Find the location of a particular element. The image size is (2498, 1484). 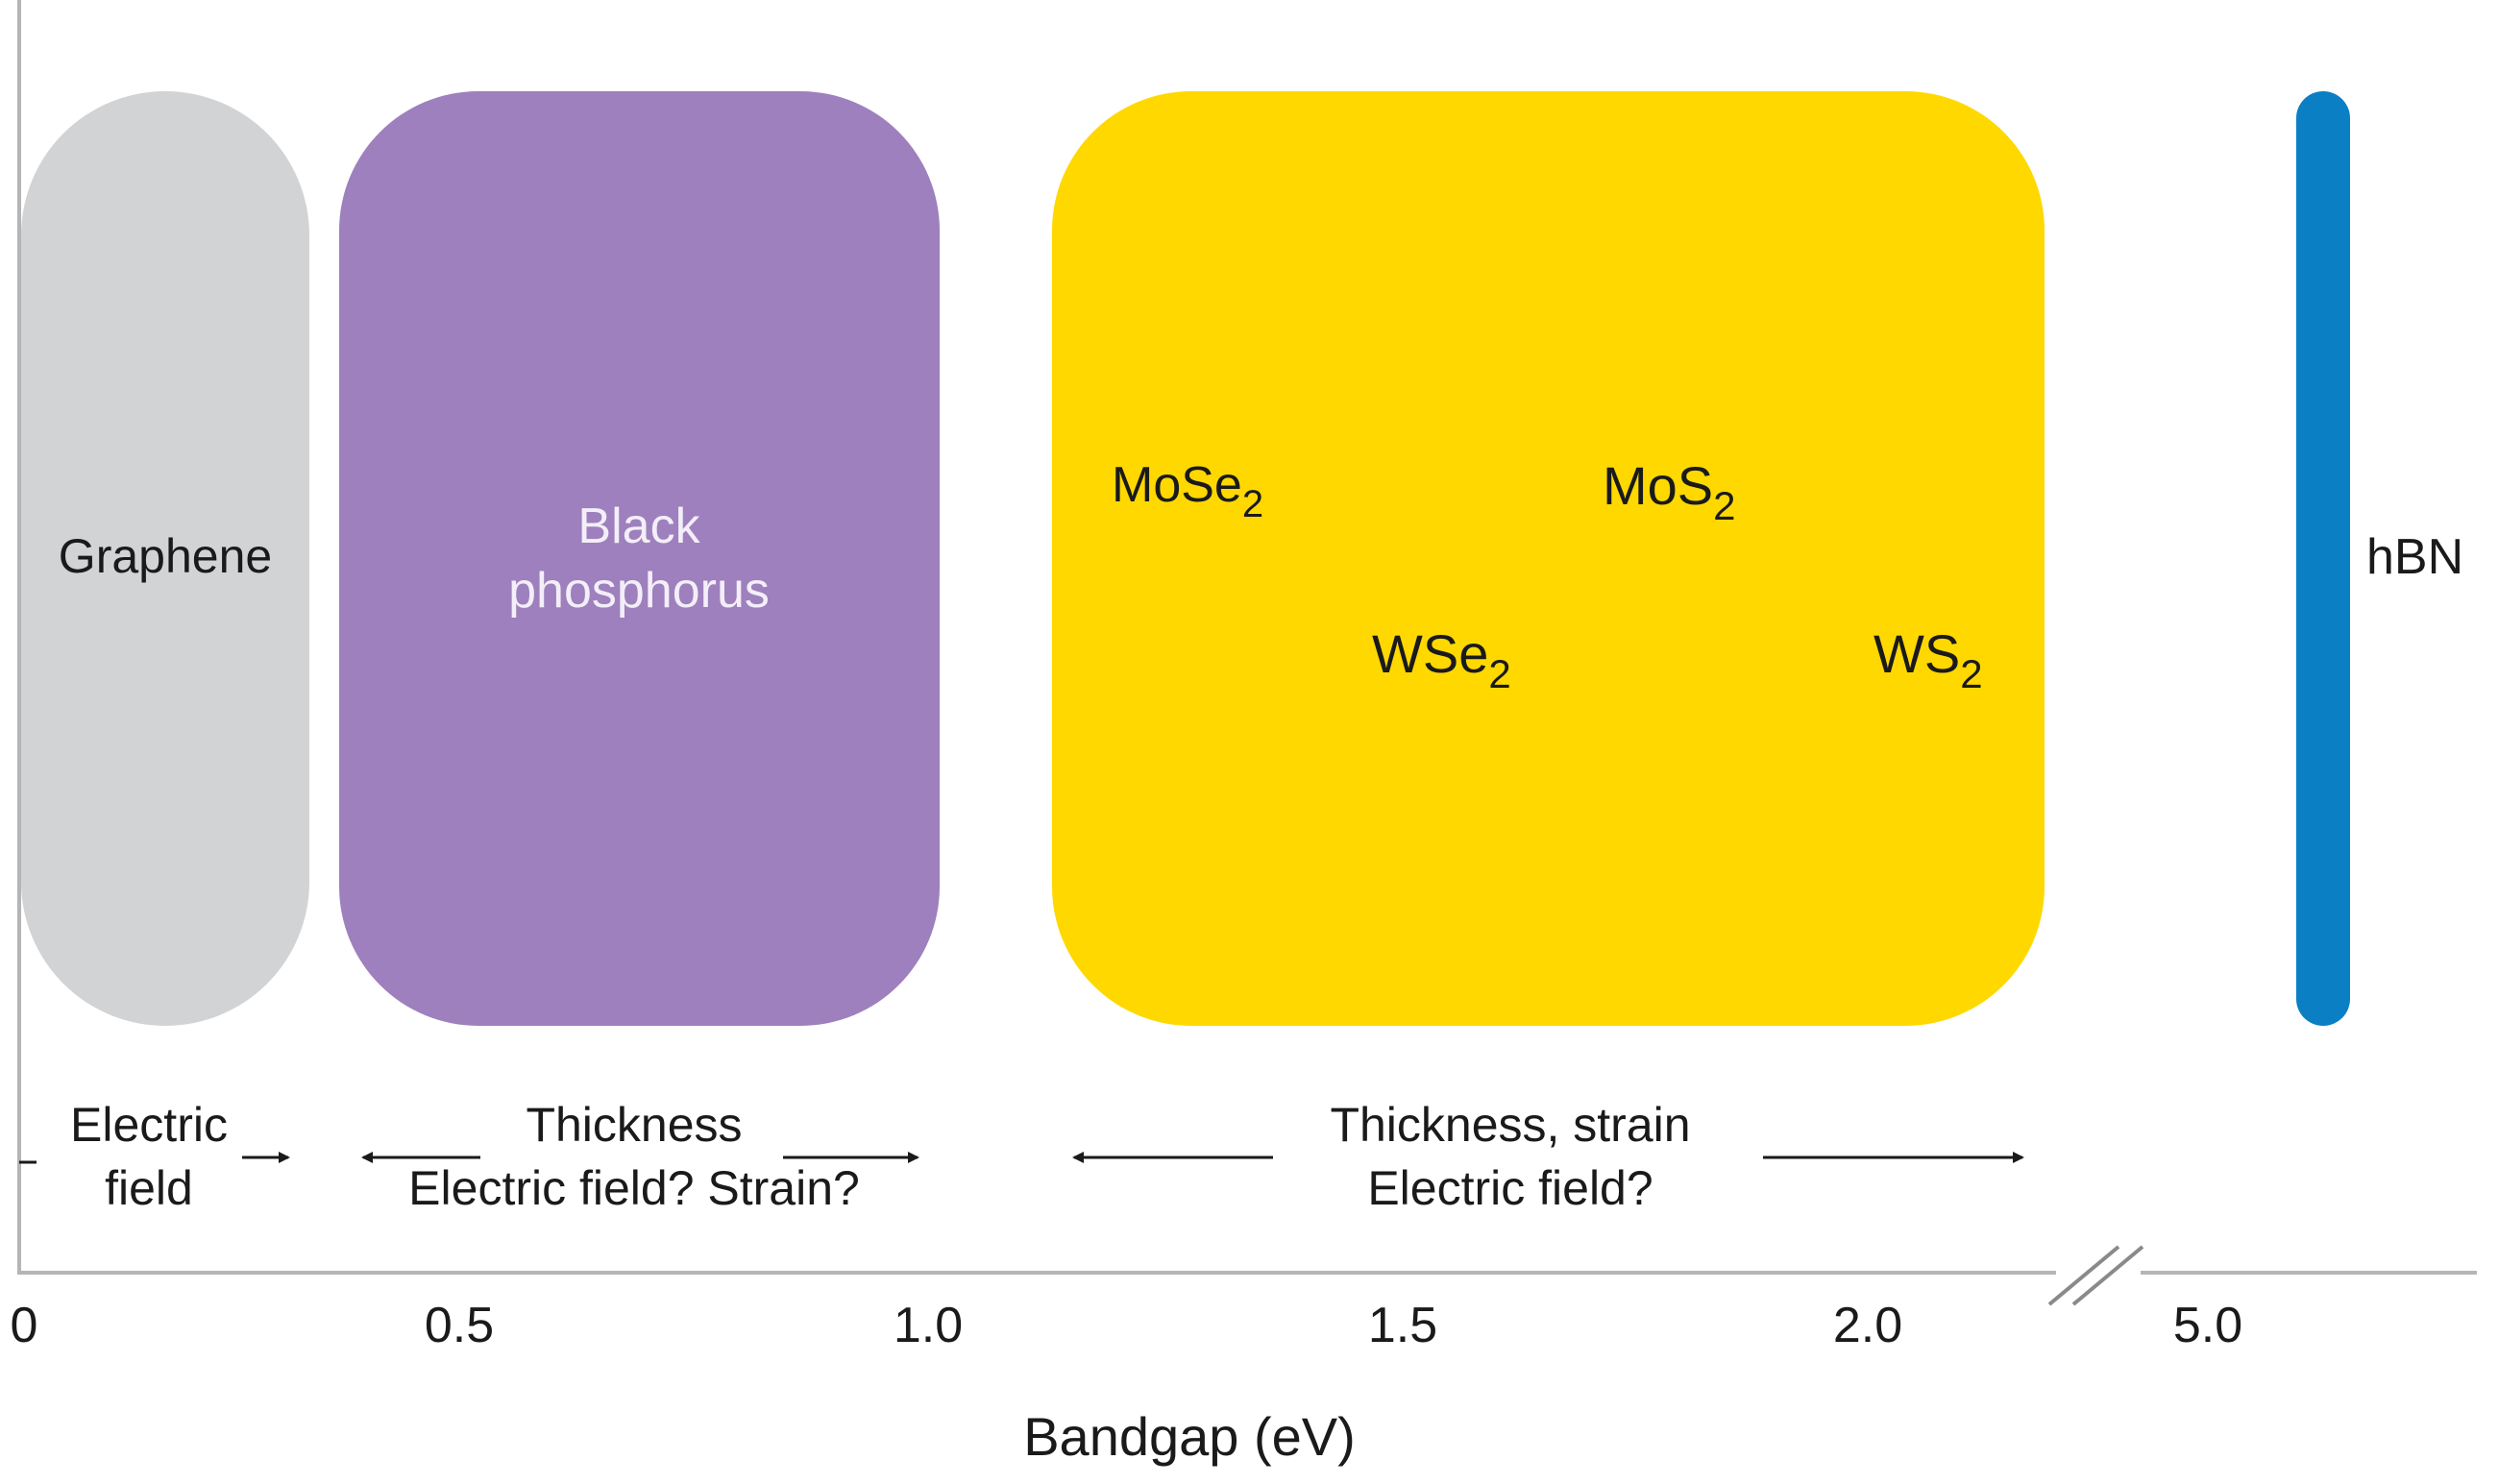

hbn-bar is located at coordinates (2323, 558).